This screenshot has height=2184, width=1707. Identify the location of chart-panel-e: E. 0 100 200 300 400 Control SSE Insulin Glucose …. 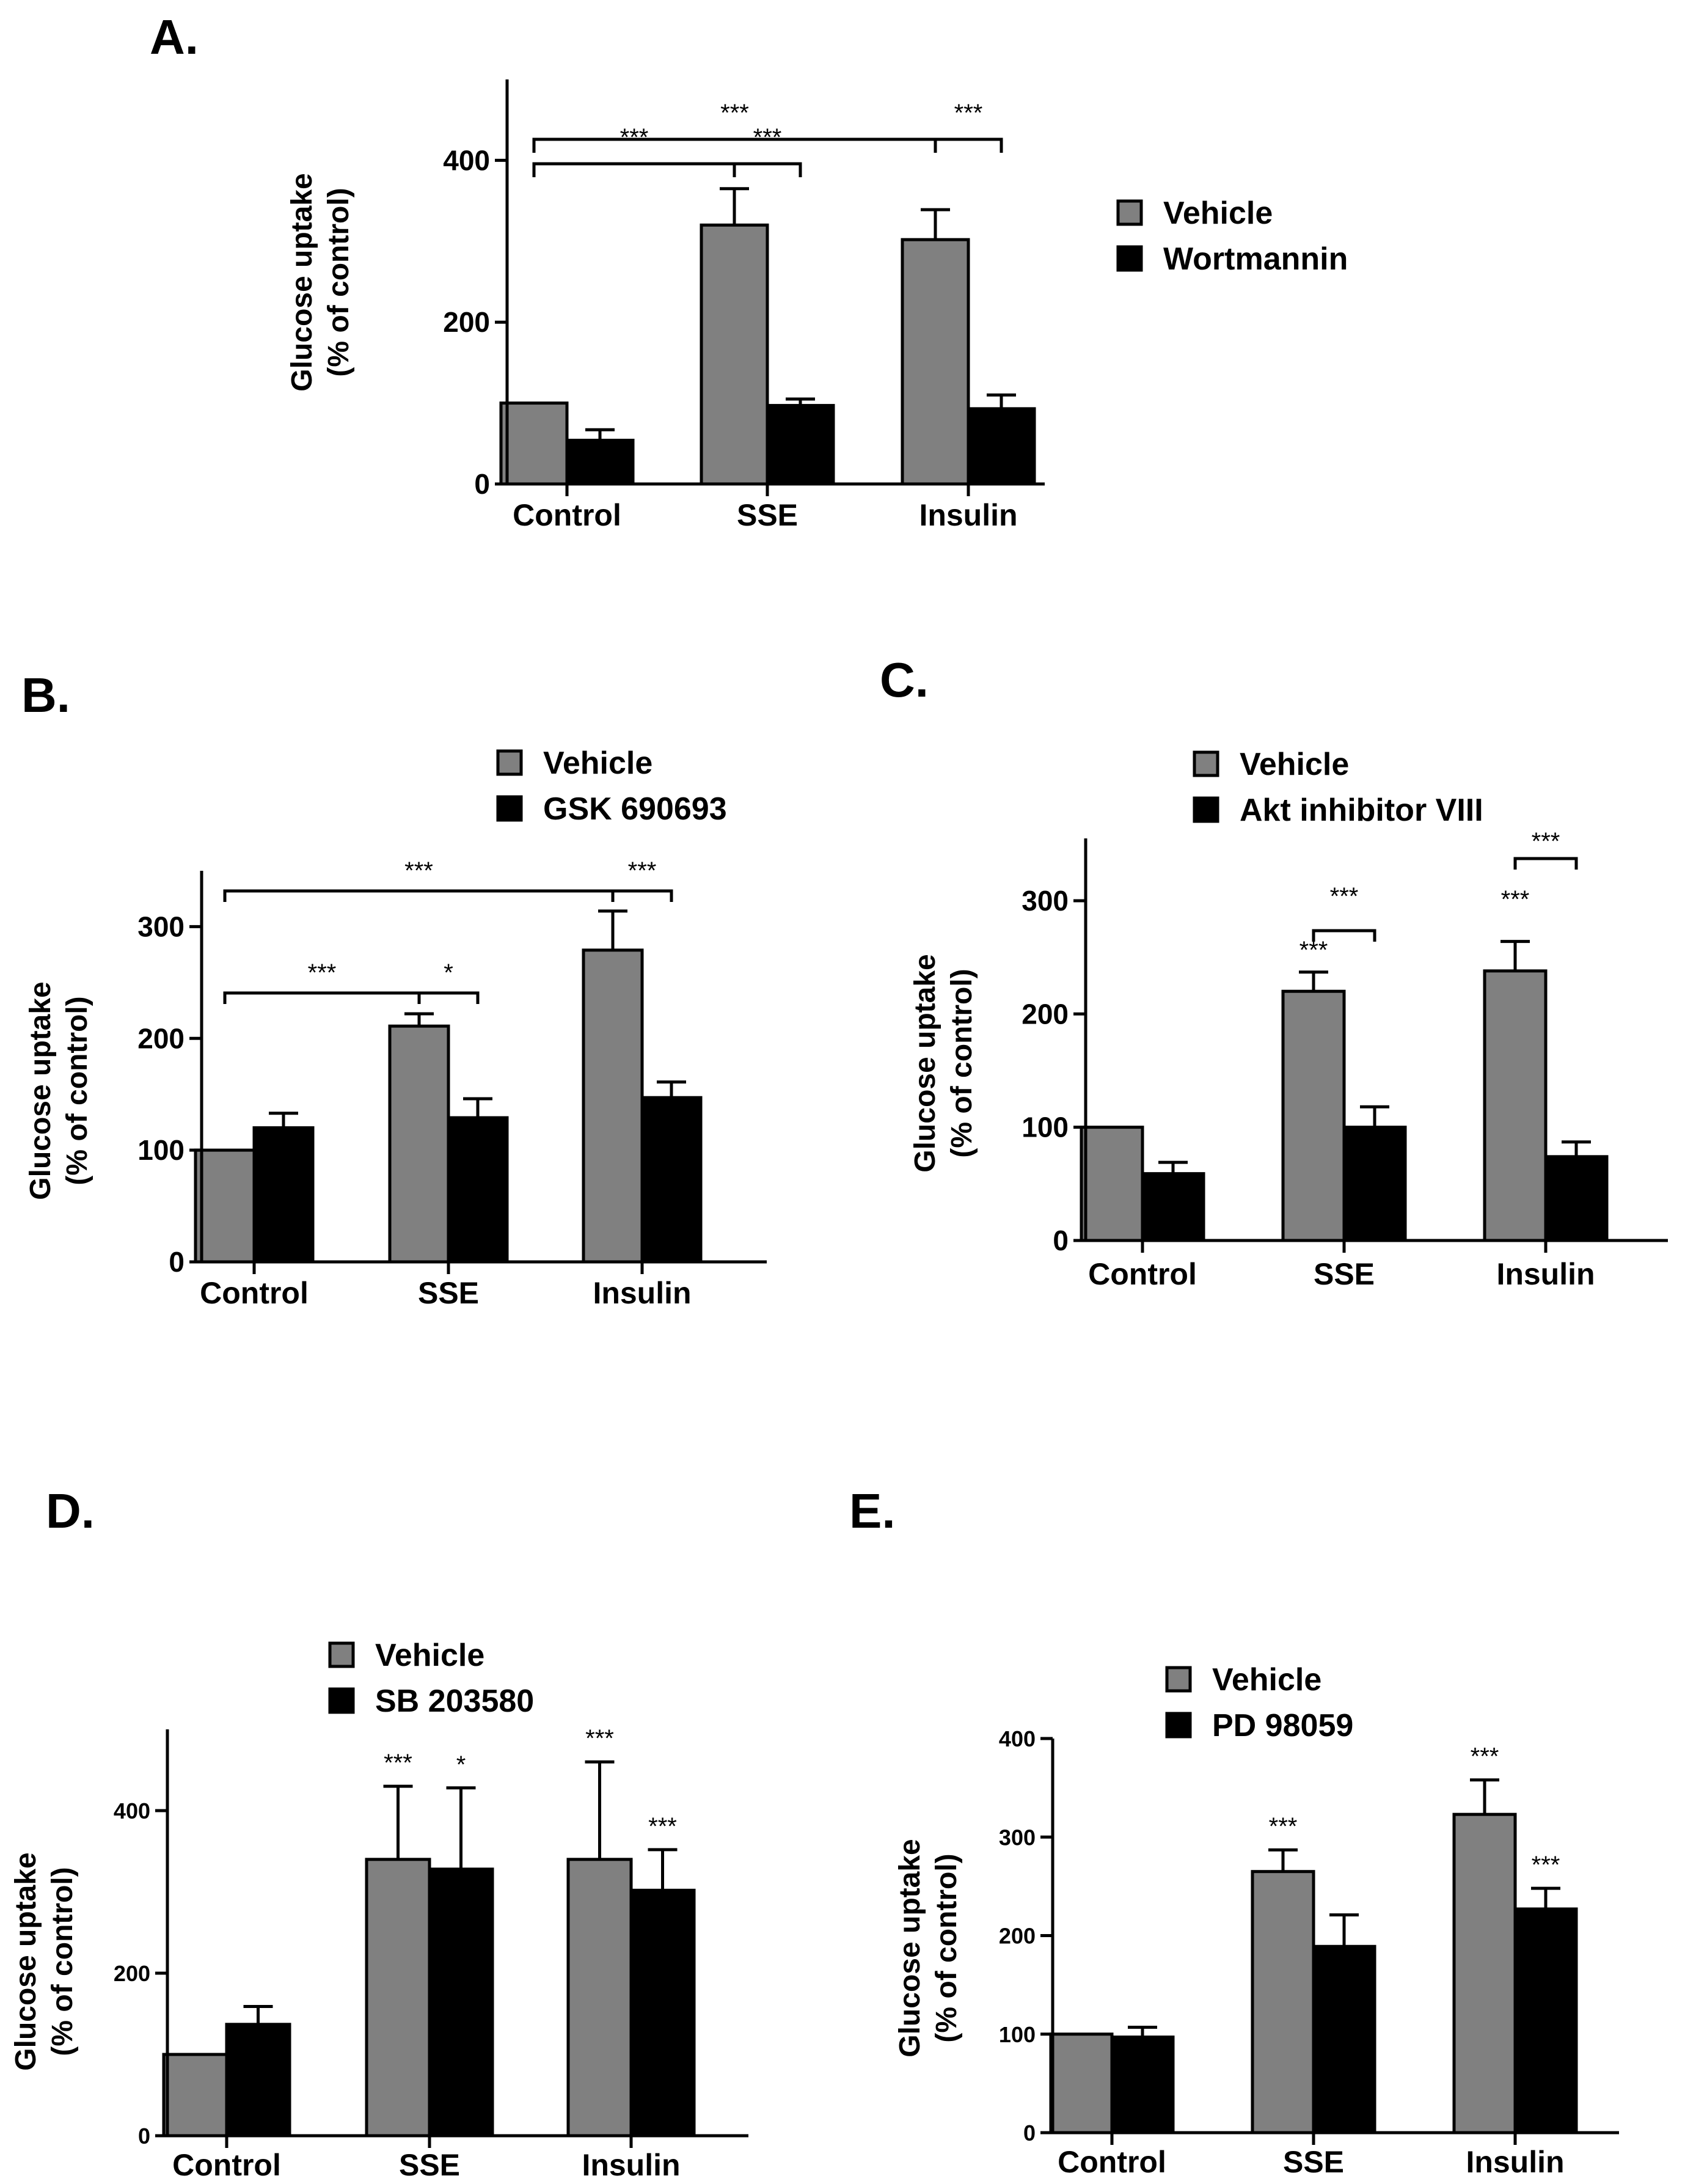
(1234, 1831).